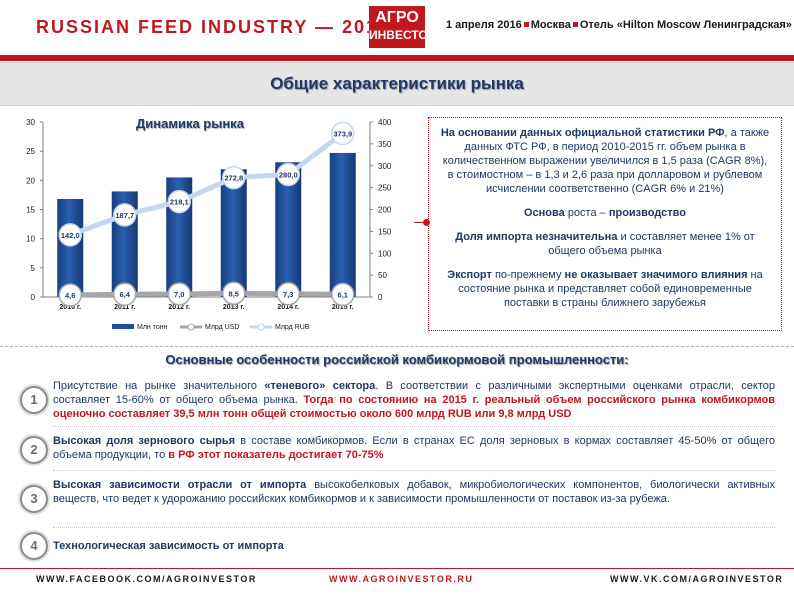 The width and height of the screenshot is (794, 595). I want to click on info-p2-bold-a: Основа, so click(544, 213).